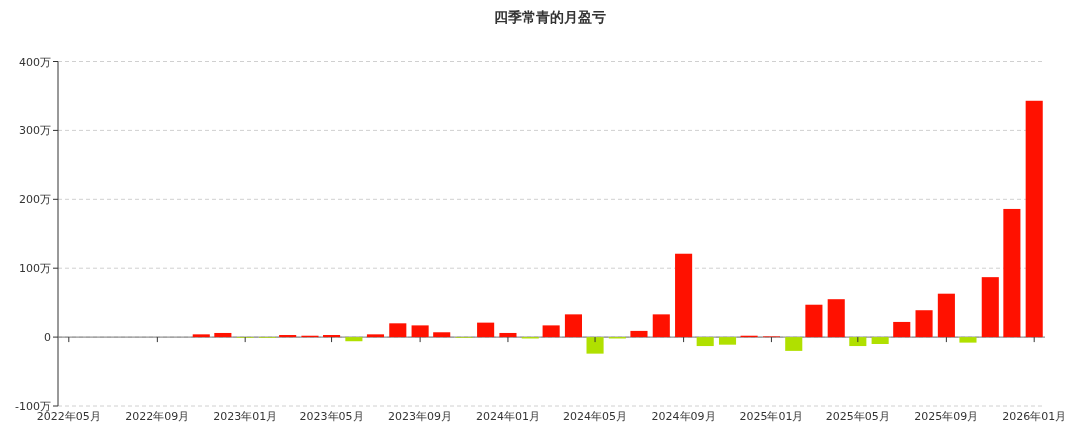 This screenshot has width=1080, height=438. I want to click on y-tick-label: 200万, so click(35, 200).